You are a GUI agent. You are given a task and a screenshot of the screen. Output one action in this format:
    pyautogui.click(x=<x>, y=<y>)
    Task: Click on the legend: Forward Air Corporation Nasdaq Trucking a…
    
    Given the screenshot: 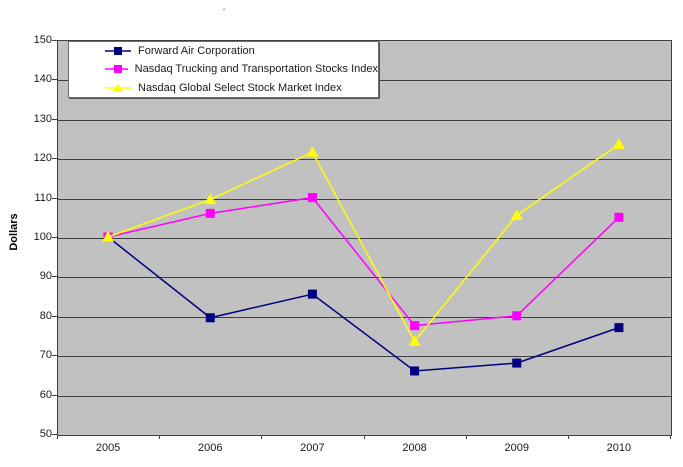 What is the action you would take?
    pyautogui.click(x=223, y=69)
    